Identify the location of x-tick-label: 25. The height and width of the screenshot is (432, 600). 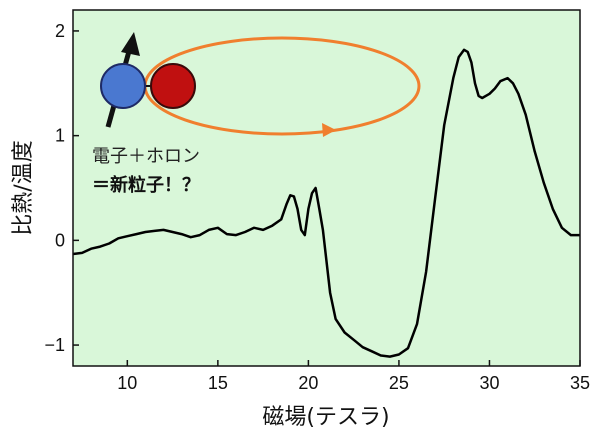
(399, 383).